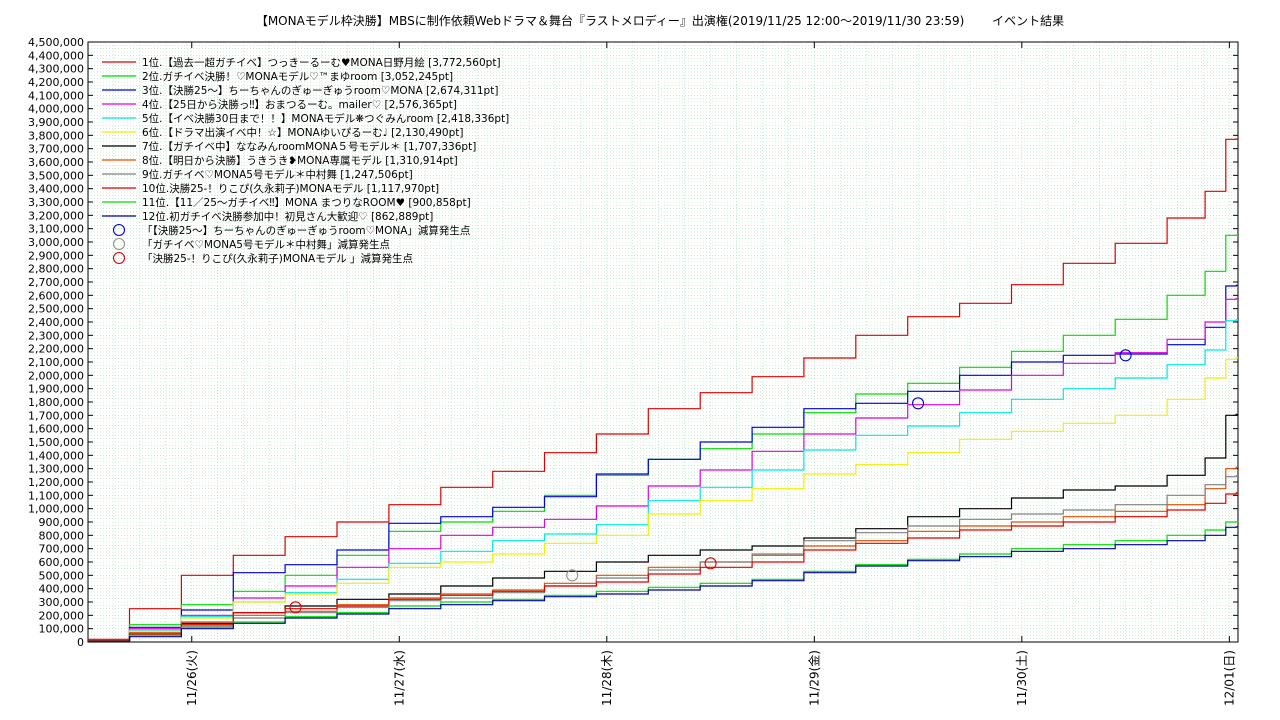 This screenshot has height=720, width=1280. What do you see at coordinates (62, 602) in the screenshot?
I see `y-tick-label: 300,000` at bounding box center [62, 602].